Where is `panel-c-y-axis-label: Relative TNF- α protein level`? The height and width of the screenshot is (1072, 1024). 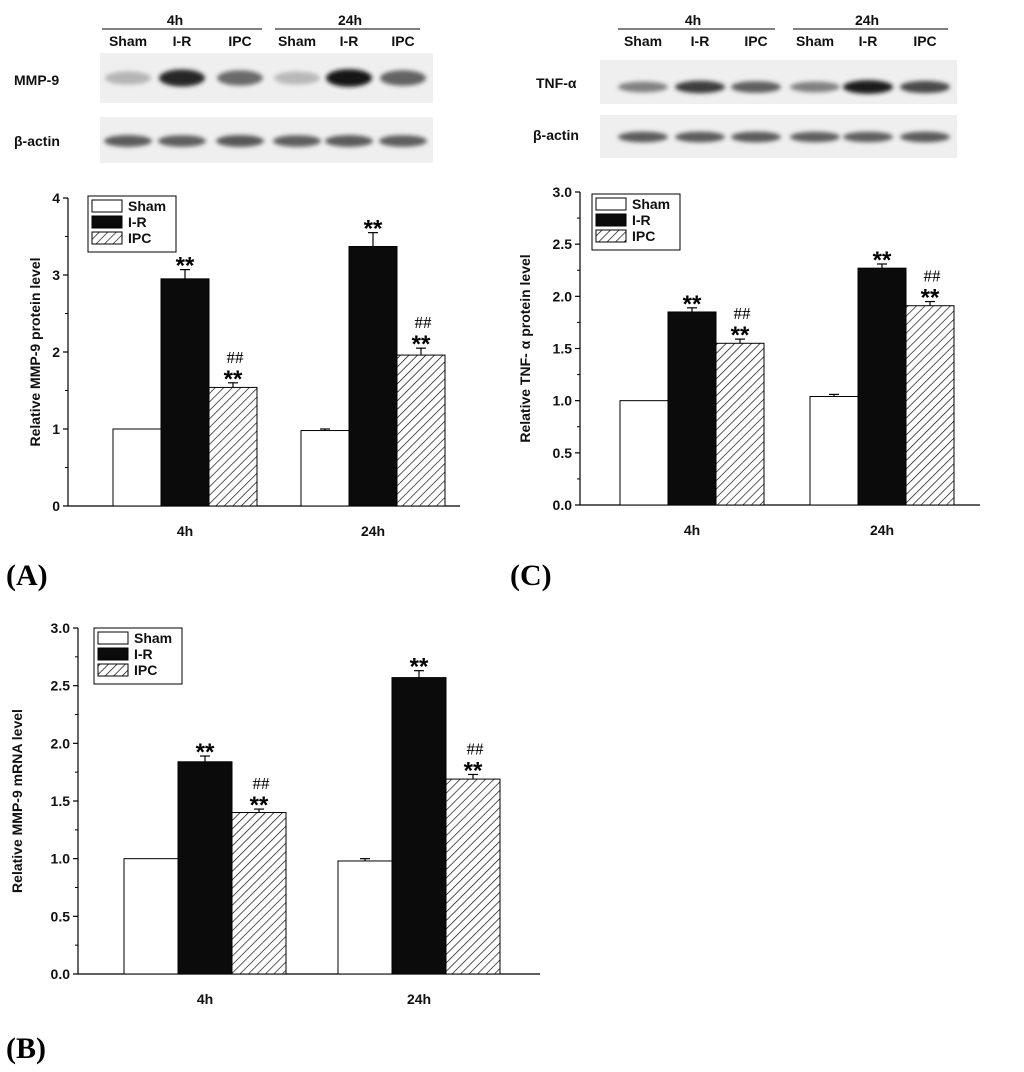
panel-c-y-axis-label: Relative TNF- α protein level is located at coordinates (525, 348).